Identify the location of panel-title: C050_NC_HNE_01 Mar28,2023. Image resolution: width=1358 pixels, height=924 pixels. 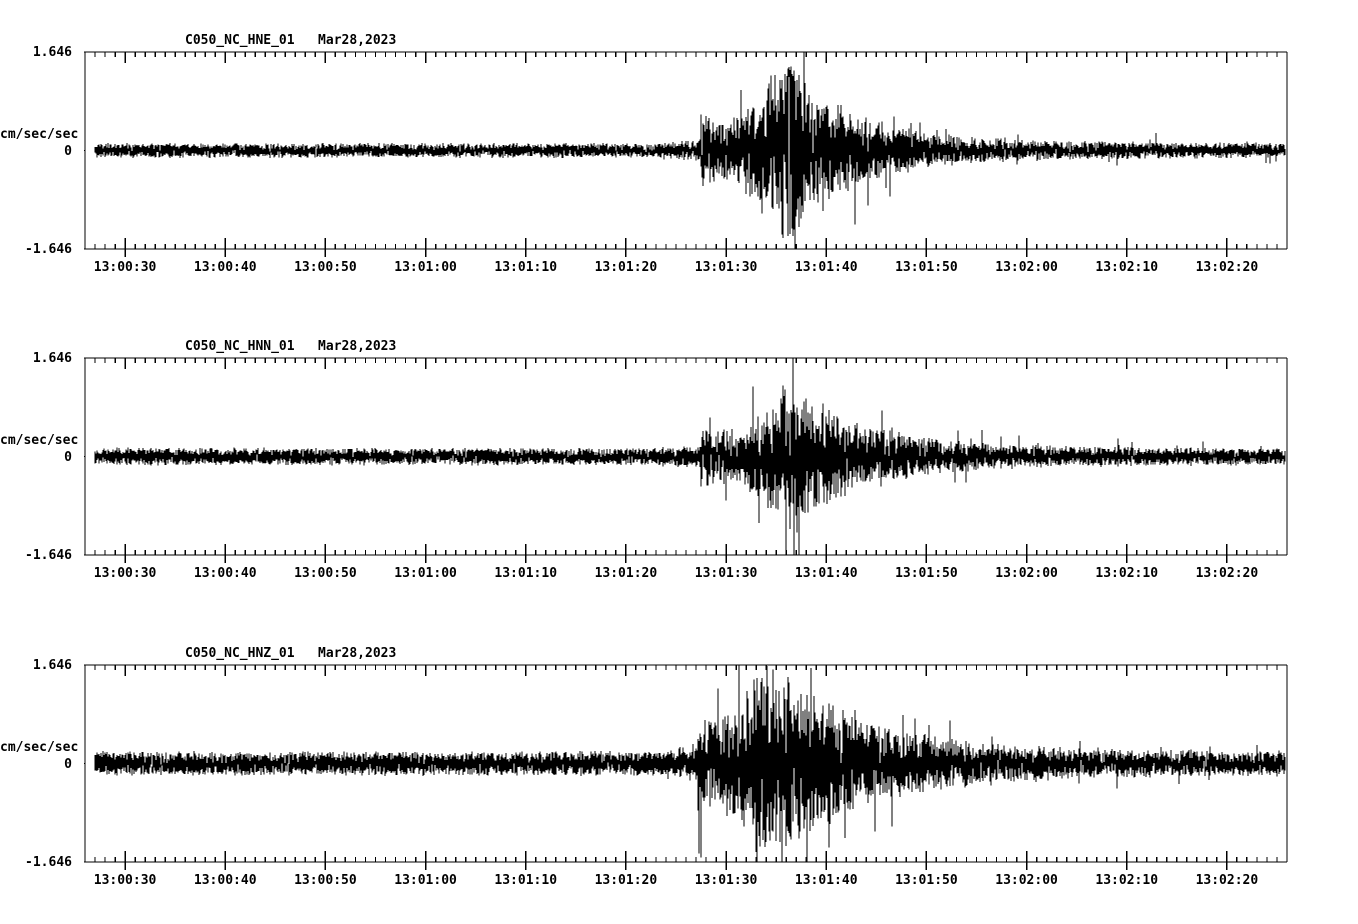
(291, 40).